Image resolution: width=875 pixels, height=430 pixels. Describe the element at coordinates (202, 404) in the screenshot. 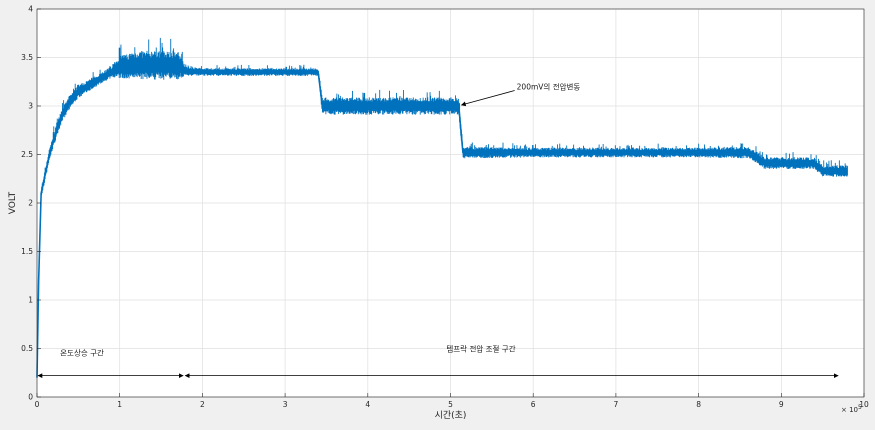

I see `x-tick-label: 2` at that location.